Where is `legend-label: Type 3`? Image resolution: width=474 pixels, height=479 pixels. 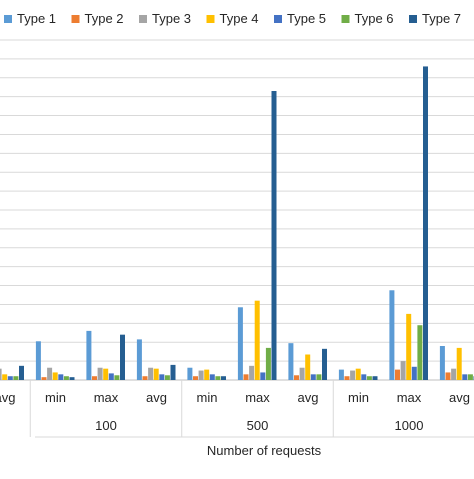
legend-label: Type 3 is located at coordinates (171, 18).